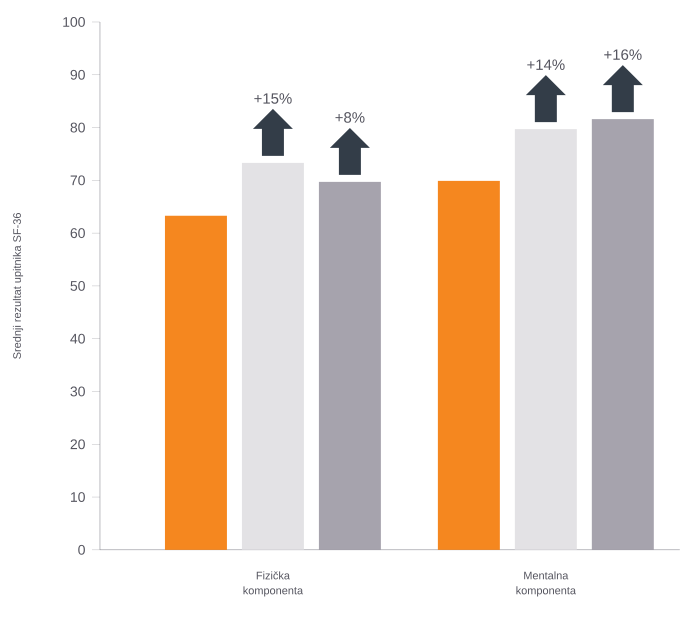 The image size is (680, 623). I want to click on x-tick-label: Fizička komponenta, so click(274, 584).